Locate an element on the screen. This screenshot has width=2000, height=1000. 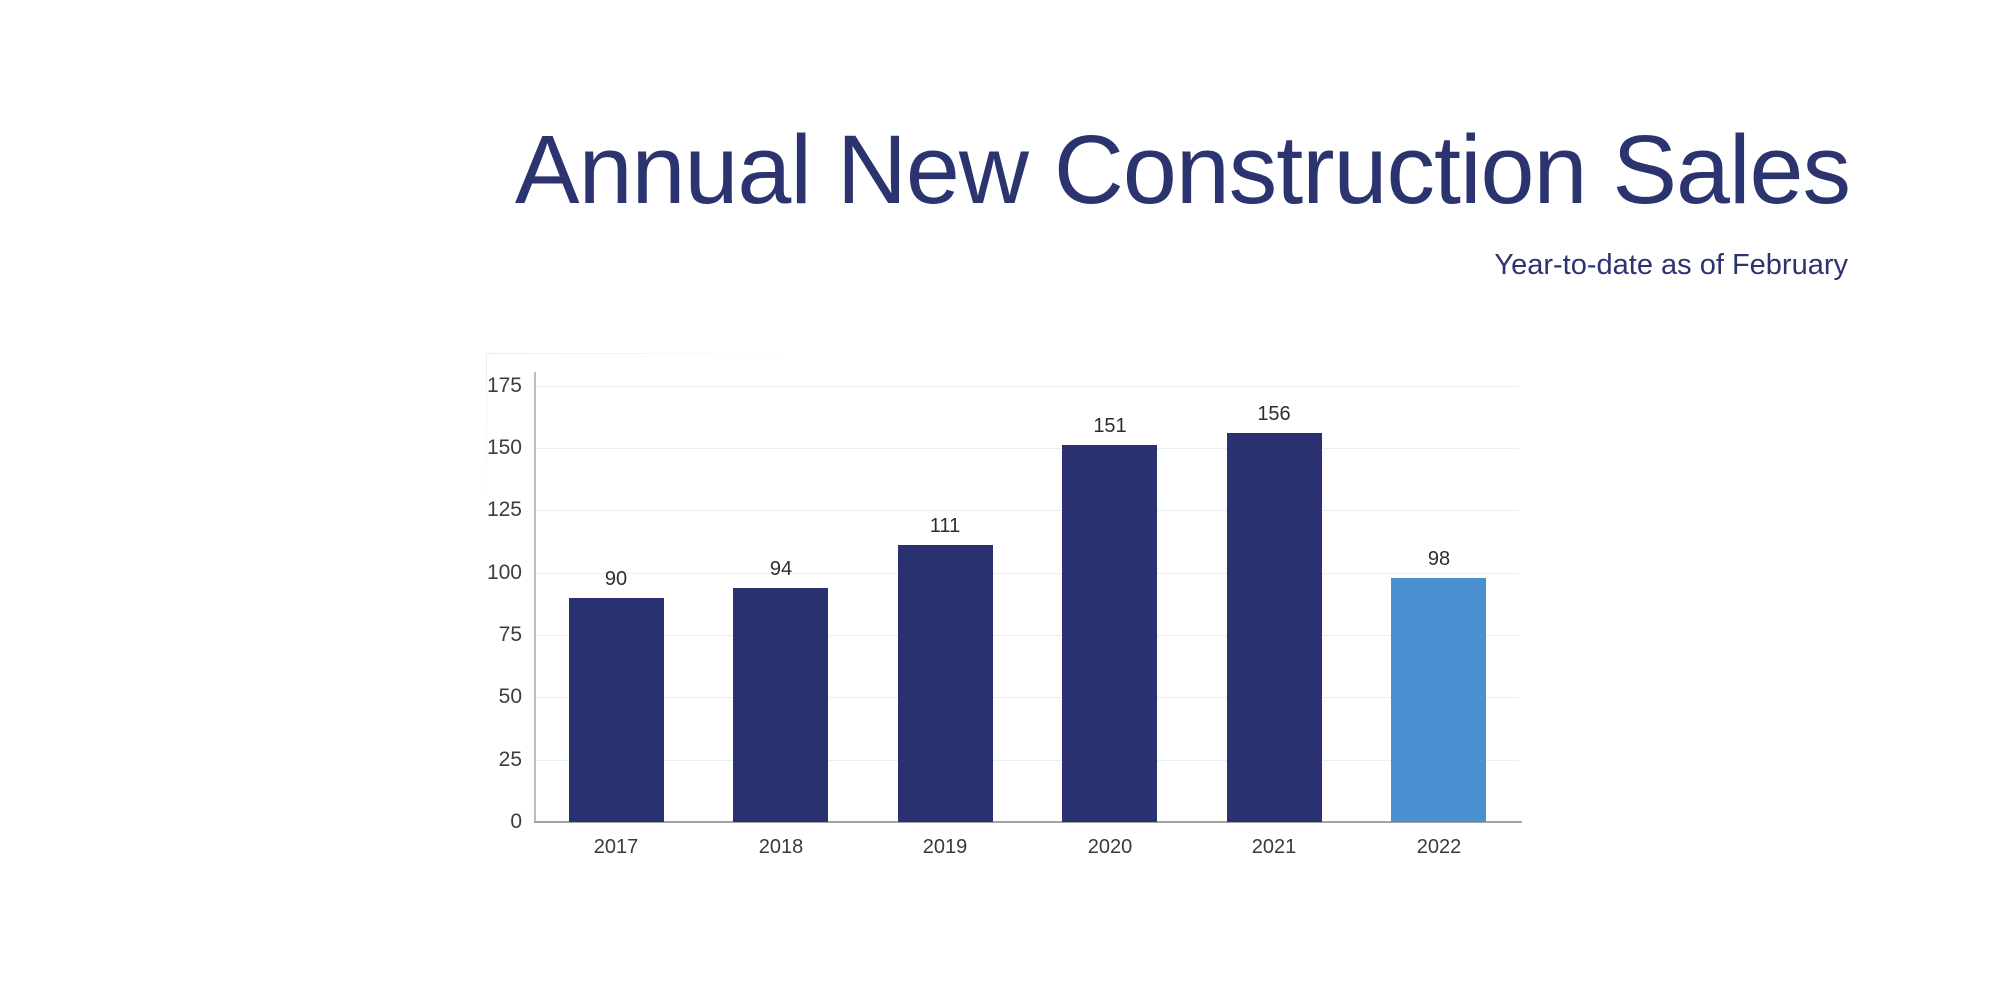
bar-2018 is located at coordinates (780, 705).